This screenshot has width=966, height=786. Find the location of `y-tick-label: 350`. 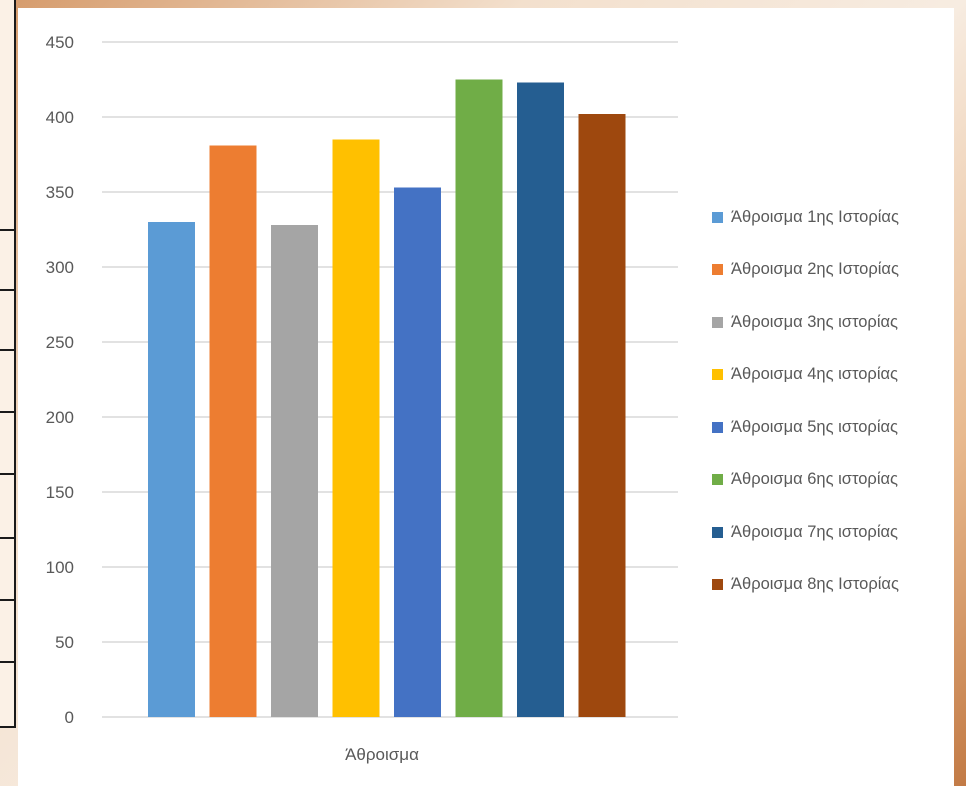

y-tick-label: 350 is located at coordinates (60, 192).